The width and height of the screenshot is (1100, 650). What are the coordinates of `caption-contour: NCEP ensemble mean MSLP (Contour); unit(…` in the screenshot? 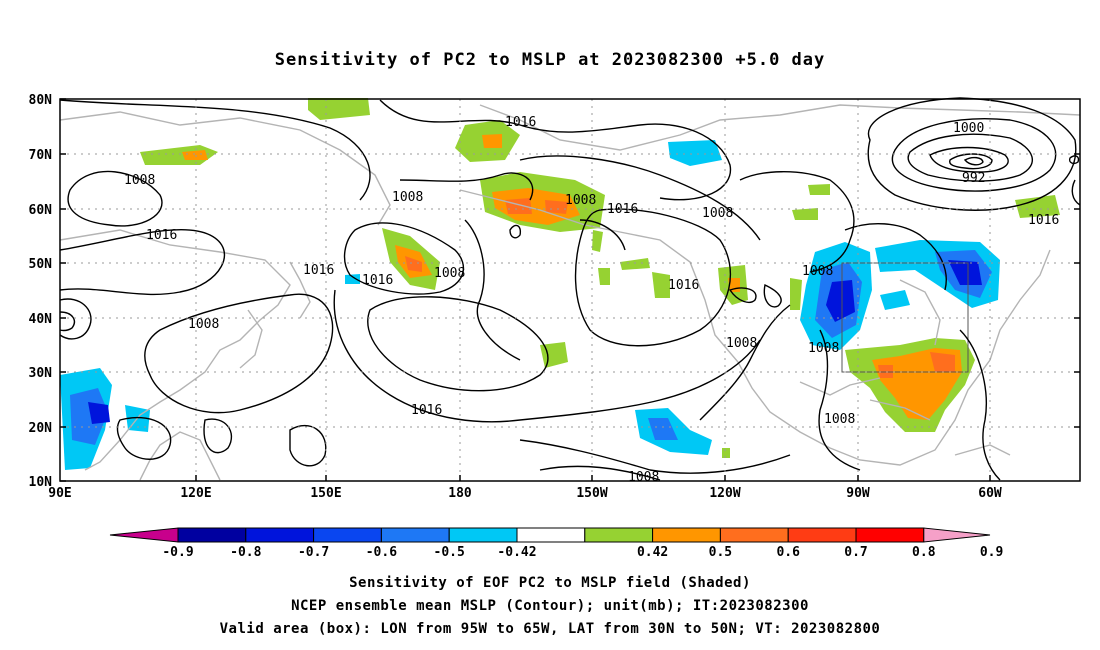 It's located at (550, 606).